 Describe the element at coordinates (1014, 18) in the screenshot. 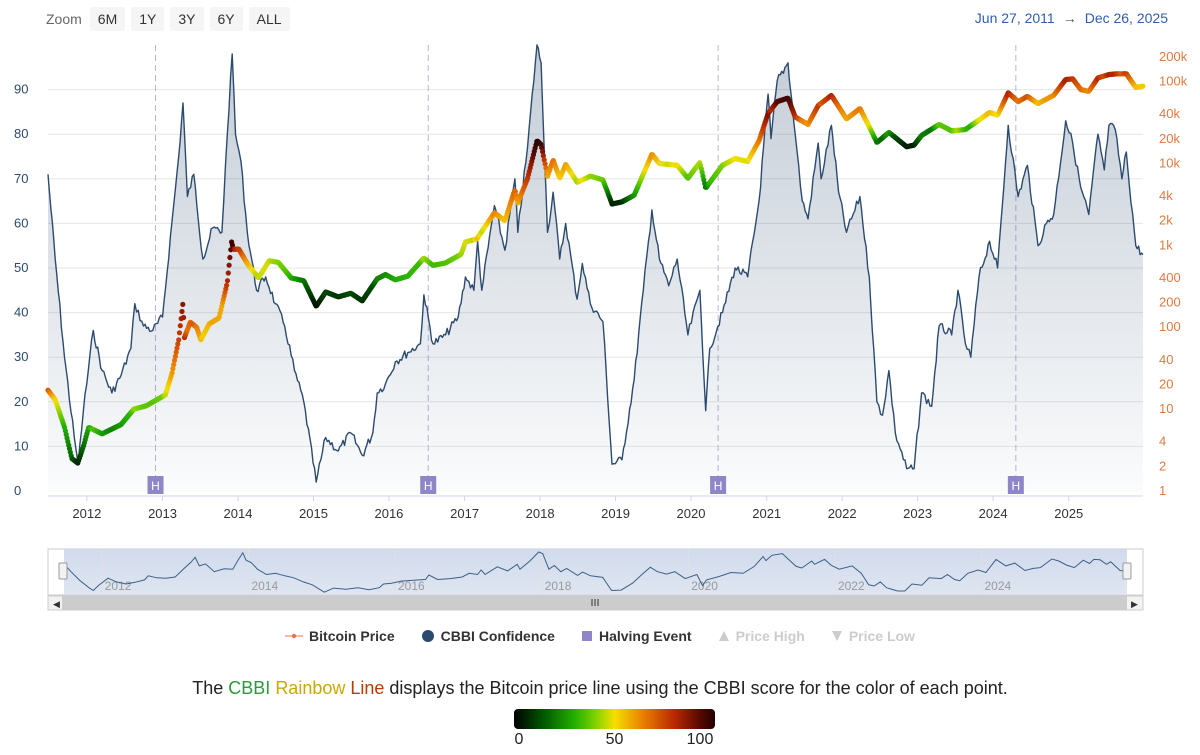

I see `range-from: Jun 27, 2011` at that location.